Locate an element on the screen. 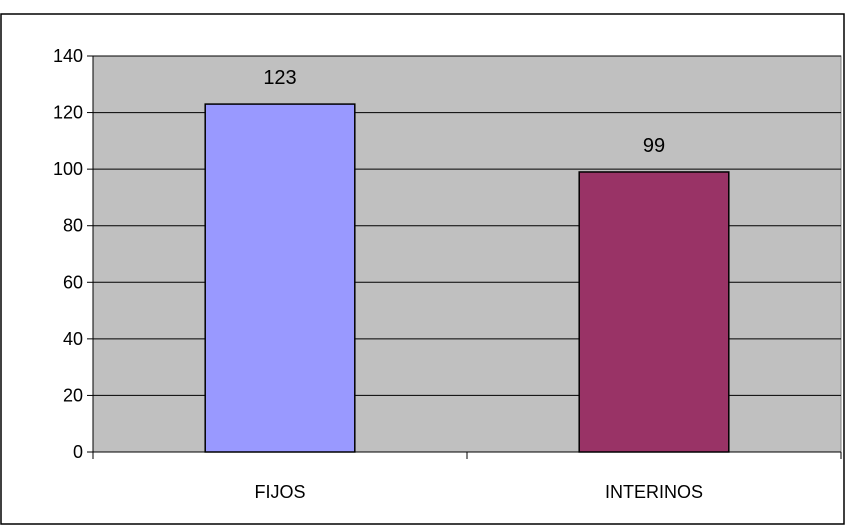 The image size is (846, 530). y-tick-label: 140 is located at coordinates (68, 56).